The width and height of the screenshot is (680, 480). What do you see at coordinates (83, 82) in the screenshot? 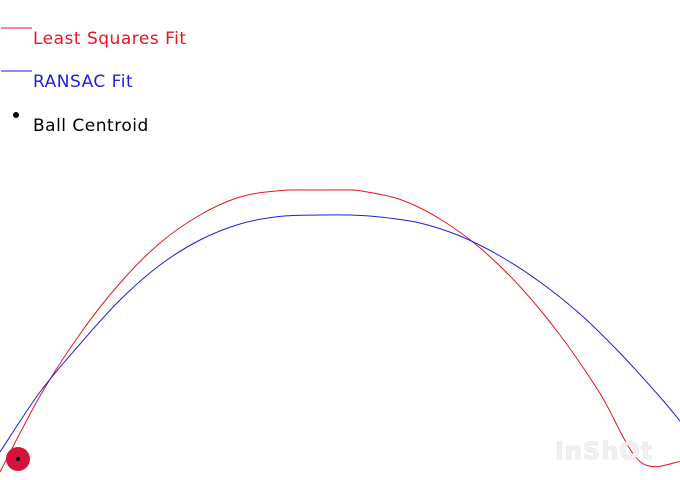
I see `legend-label-ransac: RANSAC Fit` at bounding box center [83, 82].